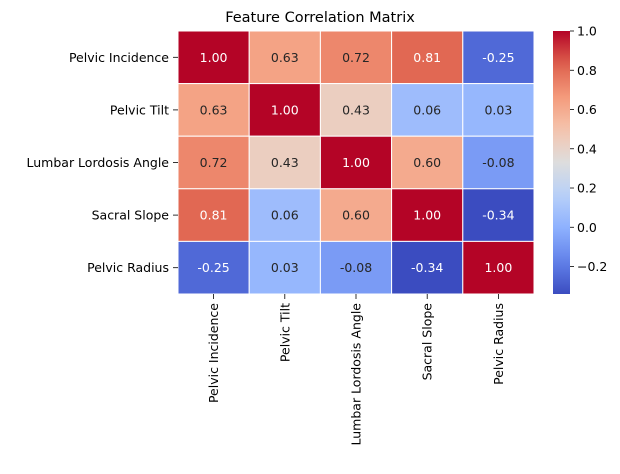 The height and width of the screenshot is (474, 620). I want to click on colorbar: 1.0 0.8 0.6 0.4 0.2 0.0 −0.2, so click(580, 159).